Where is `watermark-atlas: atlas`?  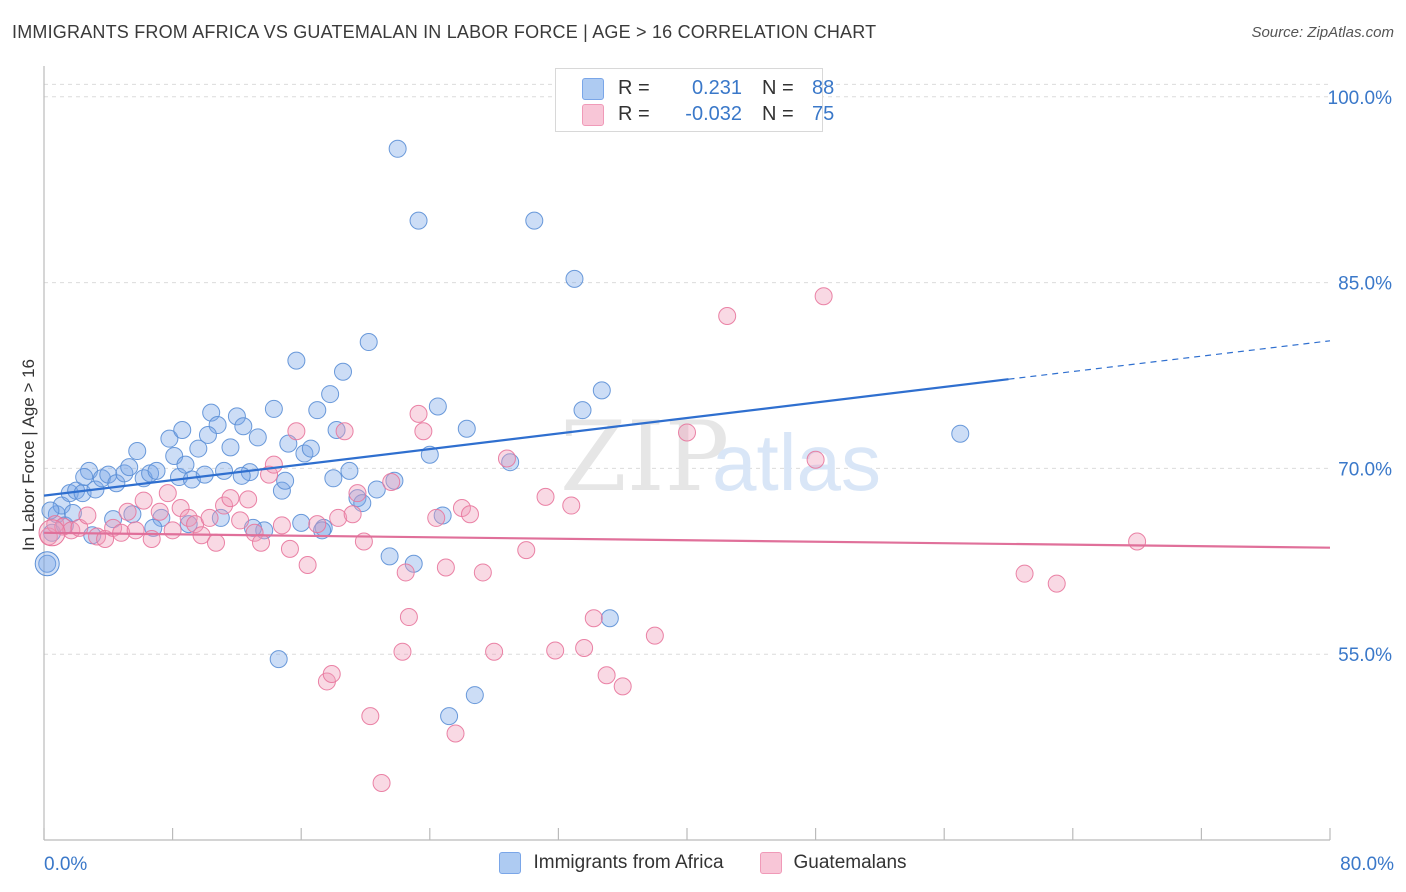
watermark-atlas: atlas is located at coordinates (796, 462).